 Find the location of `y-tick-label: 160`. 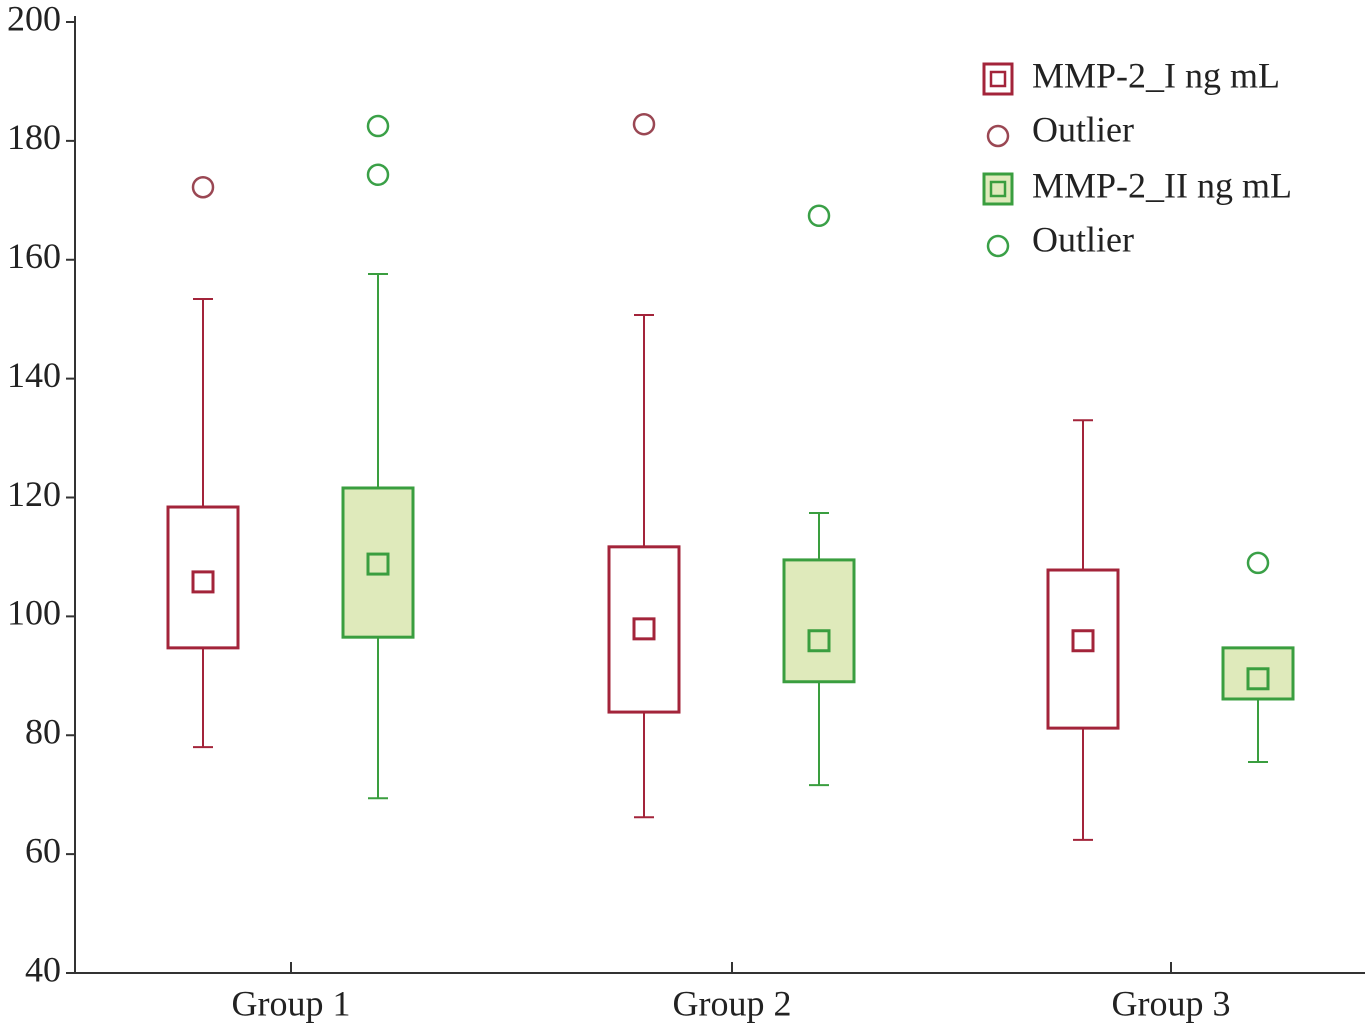

y-tick-label: 160 is located at coordinates (34, 256).